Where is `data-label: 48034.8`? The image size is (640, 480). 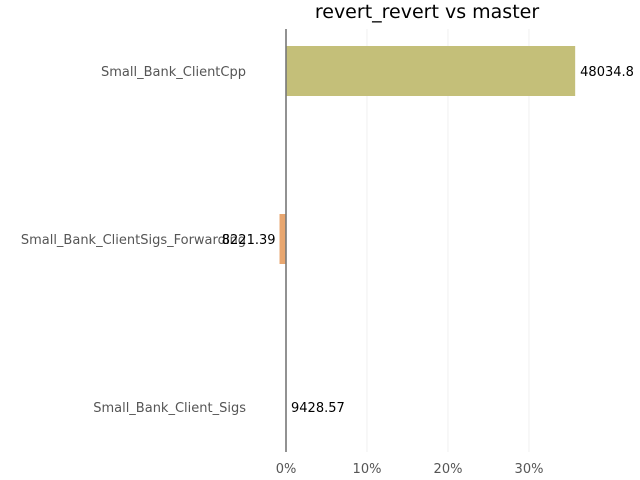
data-label: 48034.8 is located at coordinates (607, 72).